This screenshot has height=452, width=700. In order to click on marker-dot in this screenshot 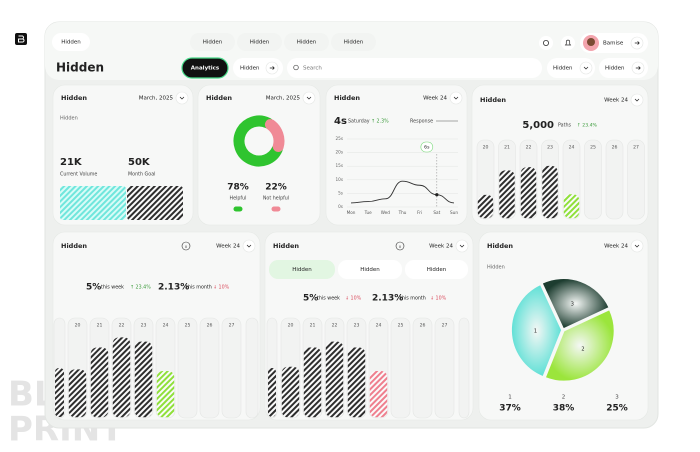, I will do `click(437, 195)`.